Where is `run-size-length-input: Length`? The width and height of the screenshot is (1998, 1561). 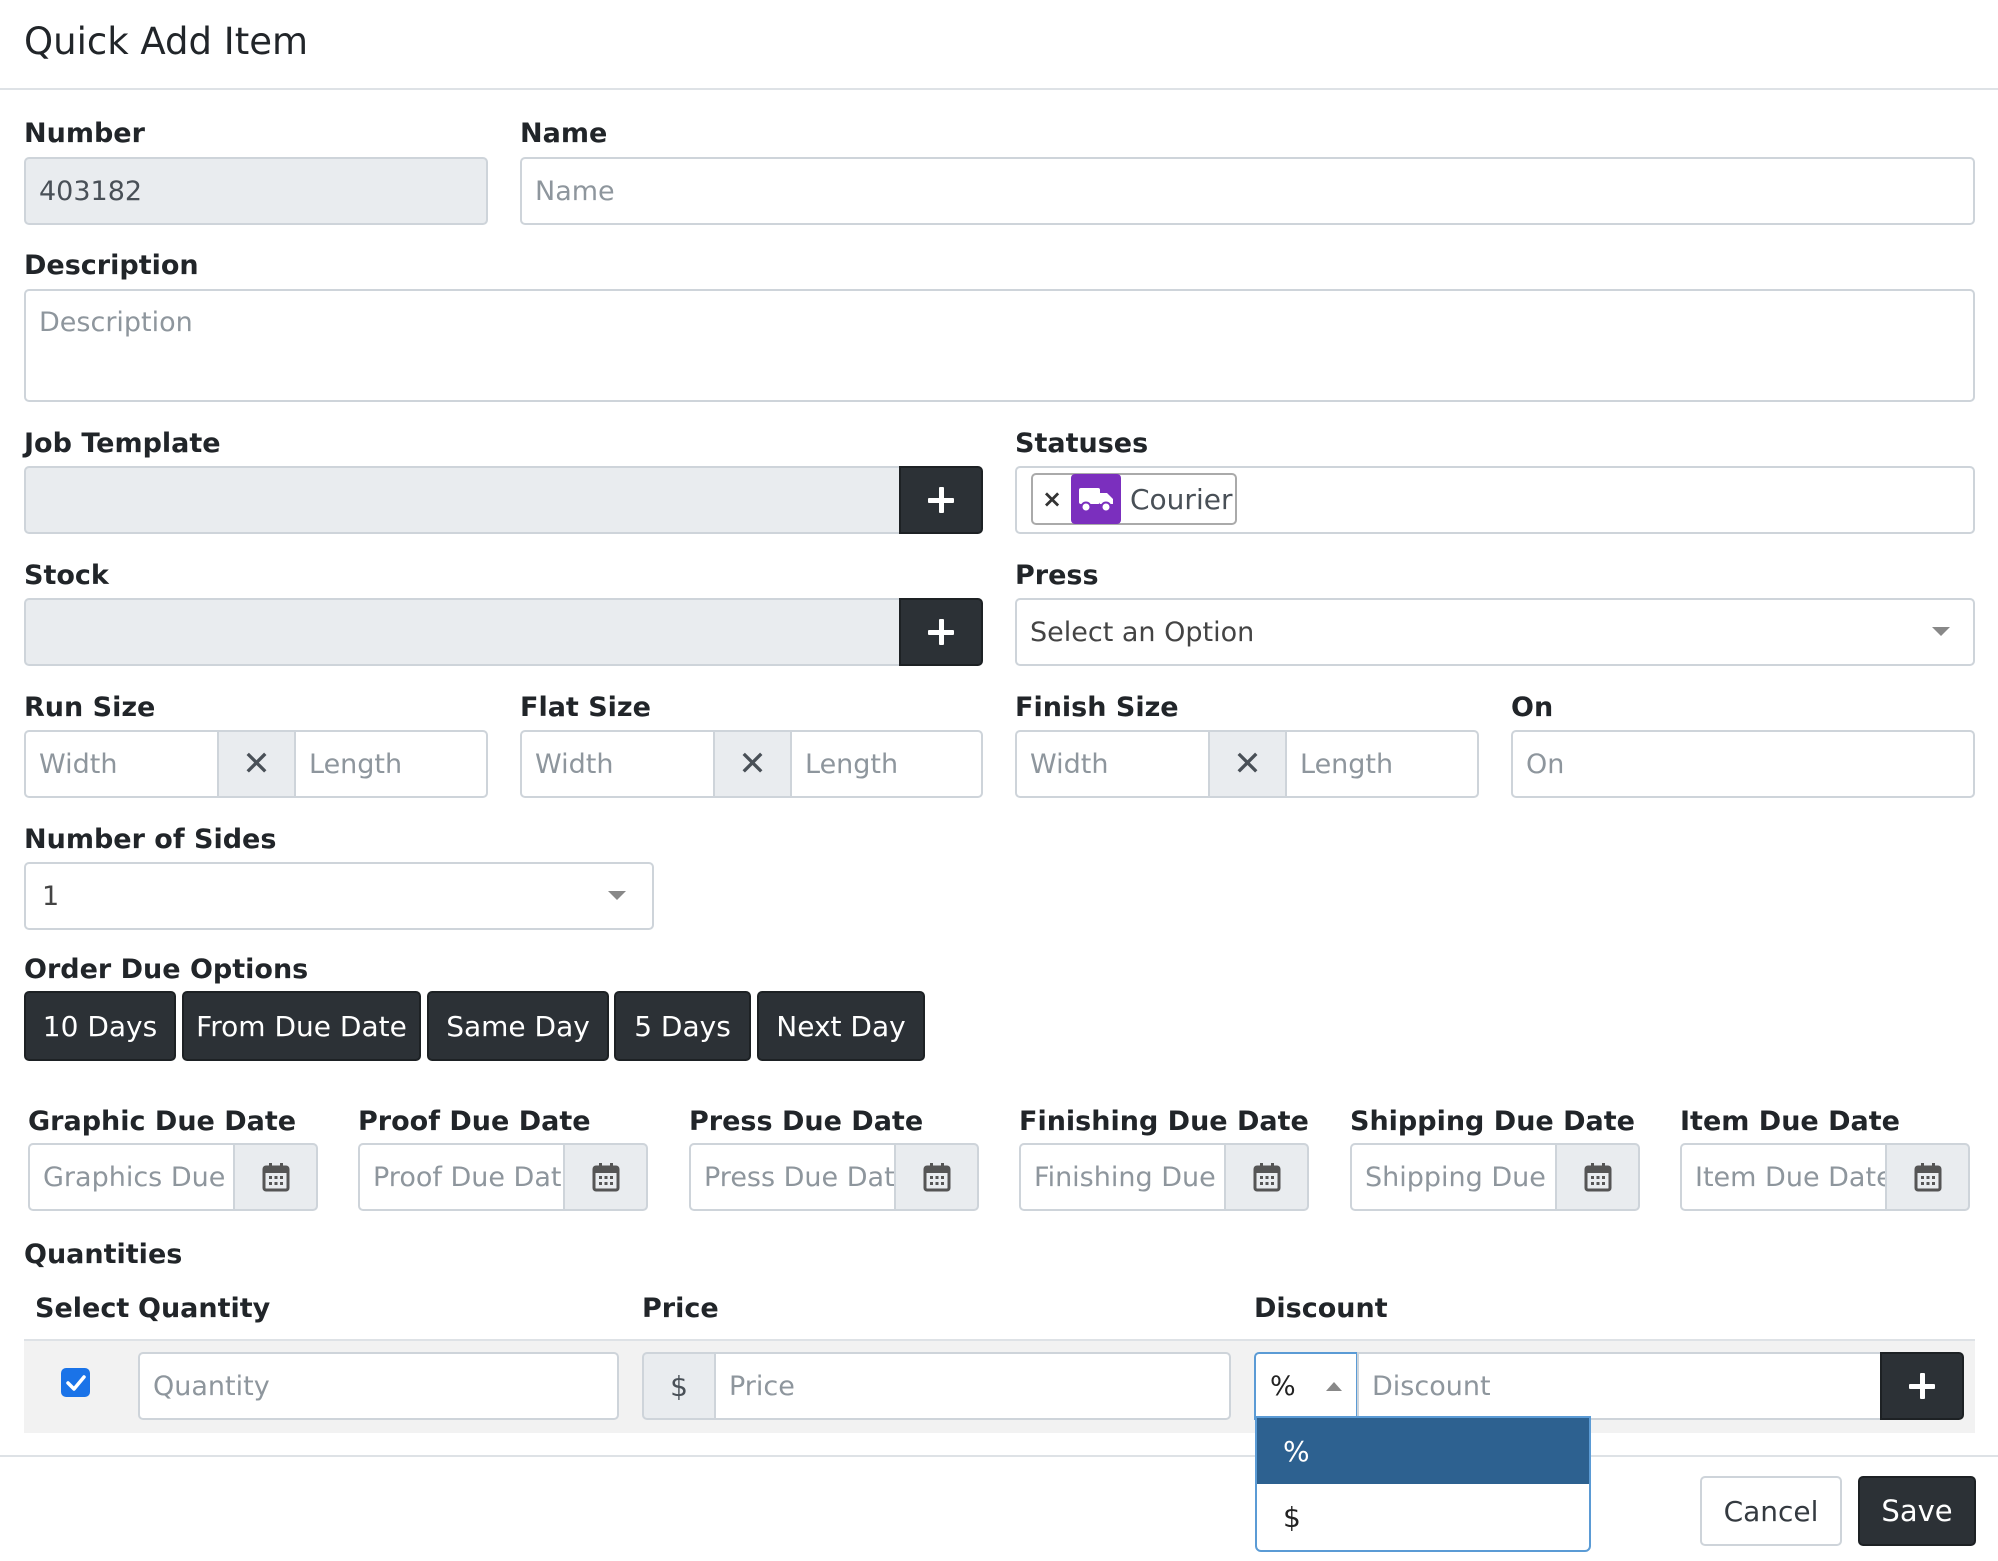 run-size-length-input: Length is located at coordinates (391, 764).